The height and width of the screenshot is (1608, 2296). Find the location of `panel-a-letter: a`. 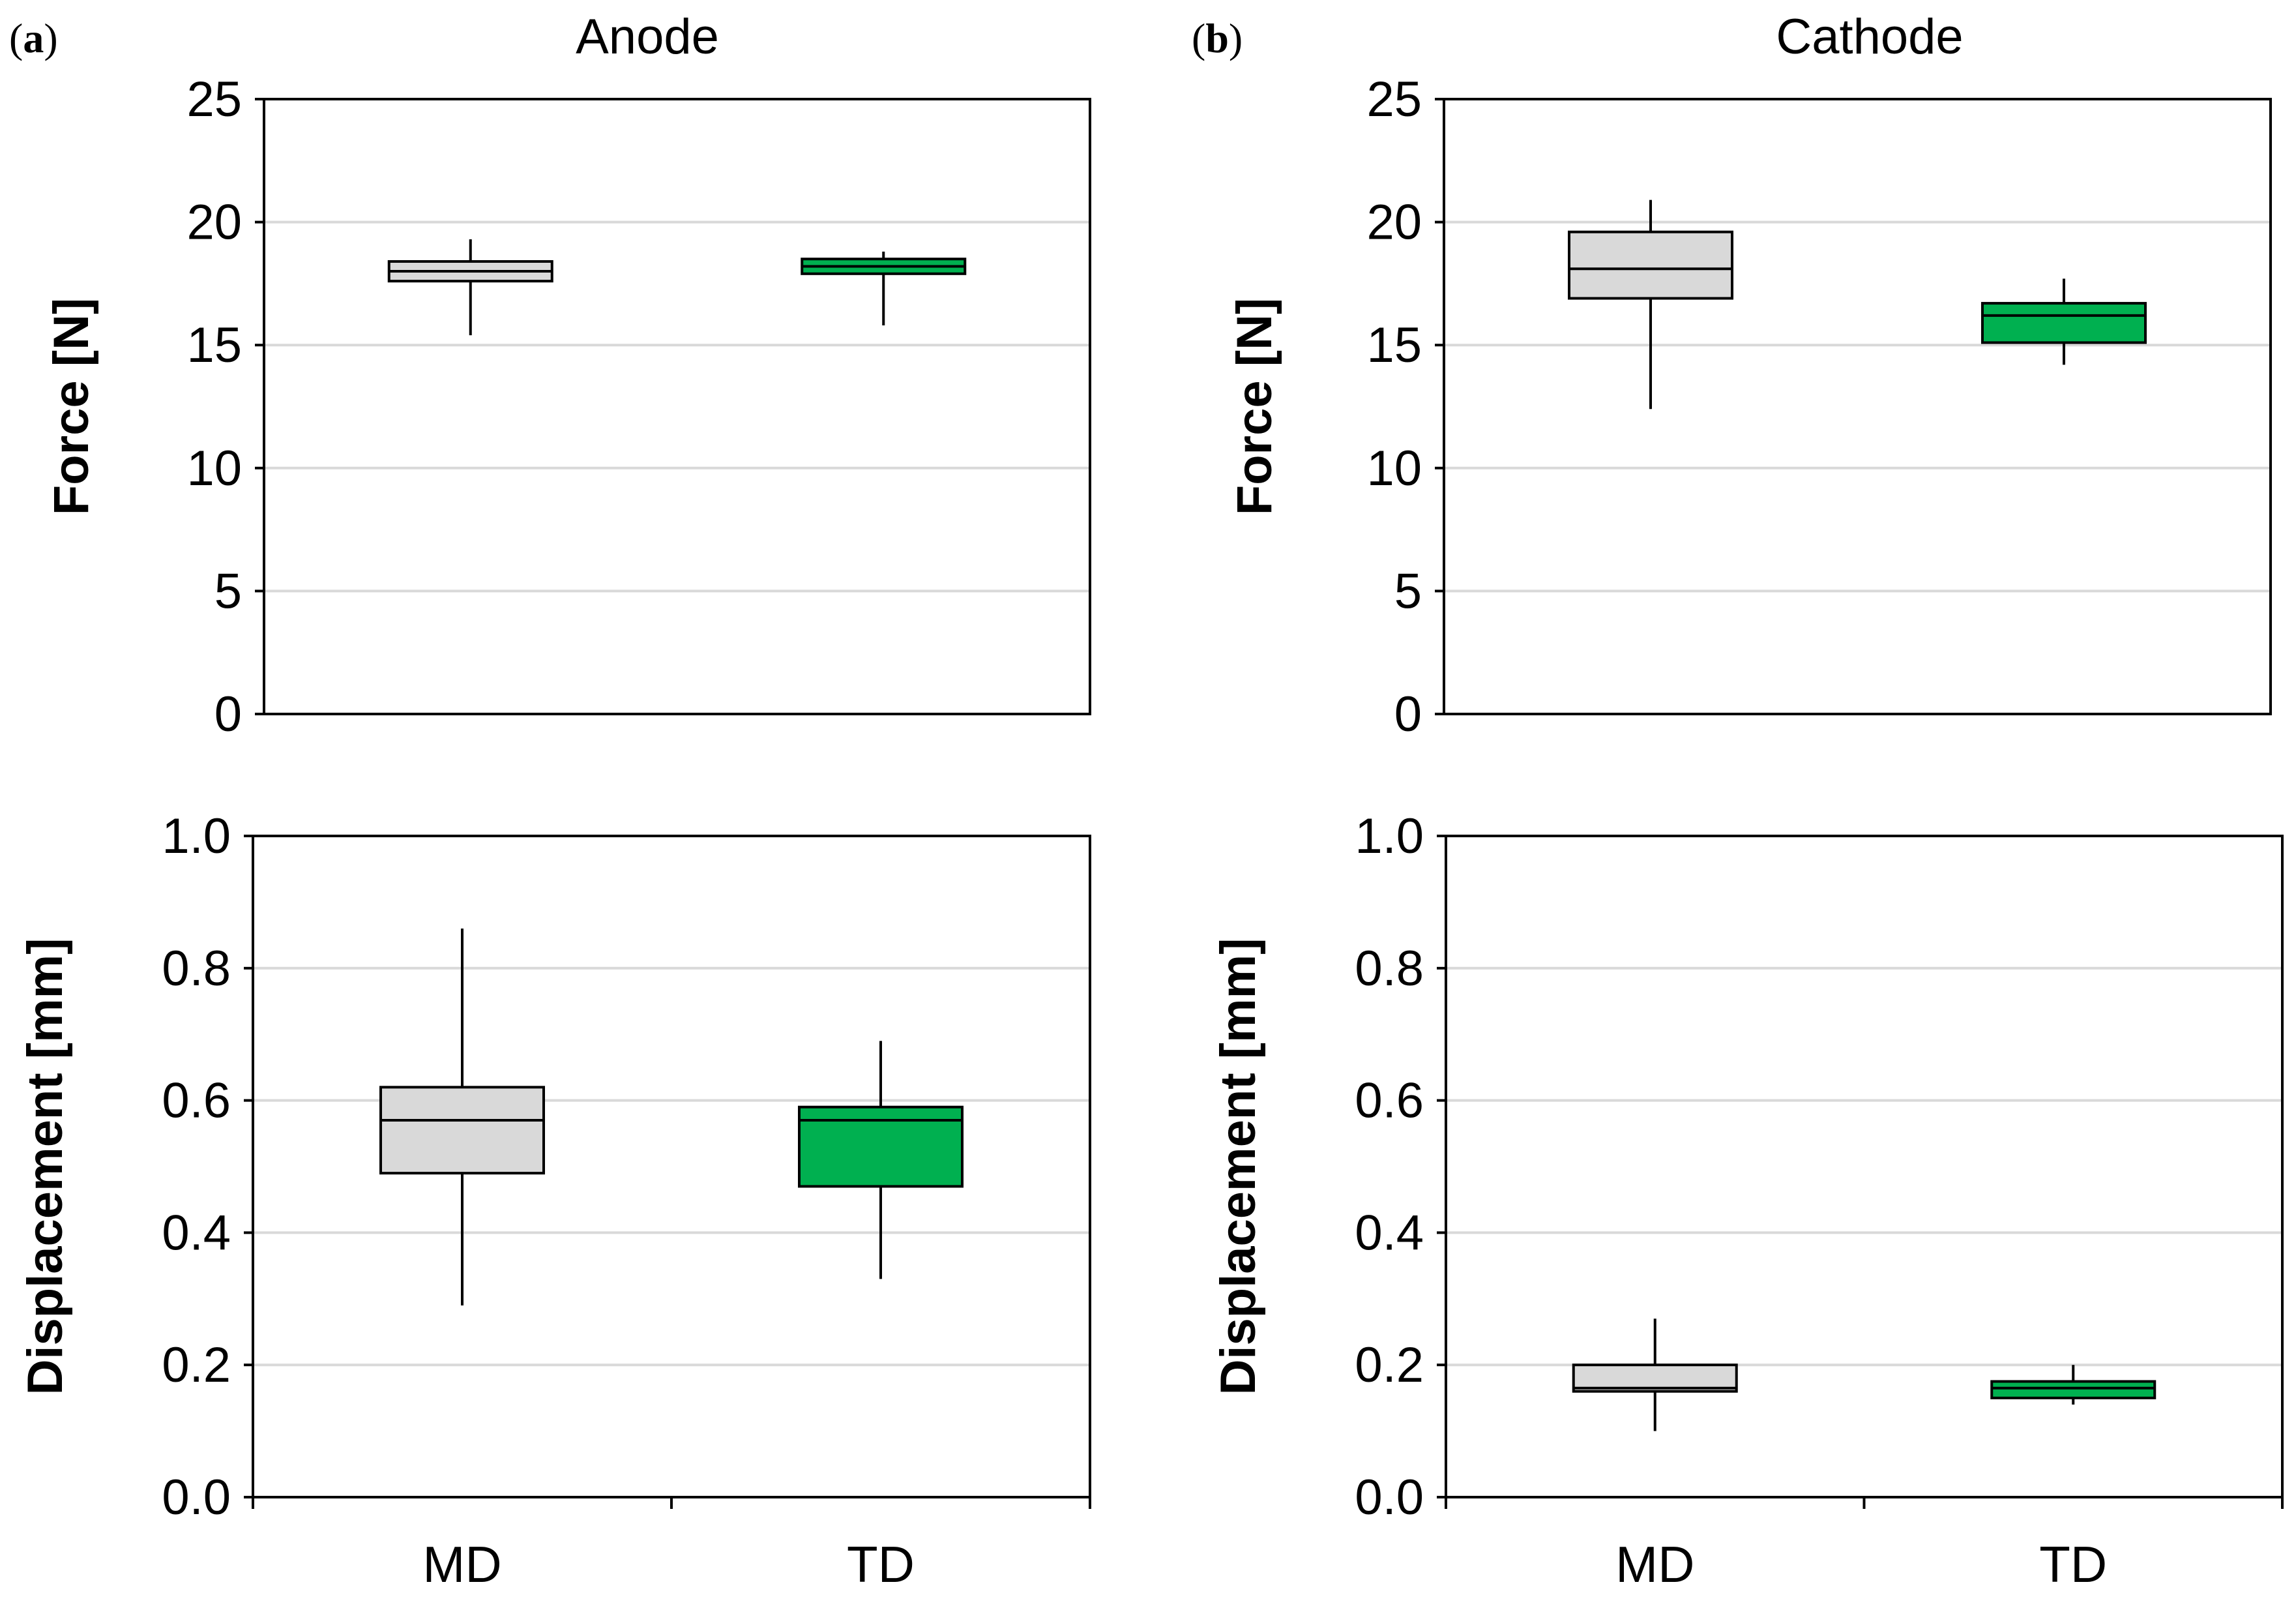

panel-a-letter: a is located at coordinates (33, 38).